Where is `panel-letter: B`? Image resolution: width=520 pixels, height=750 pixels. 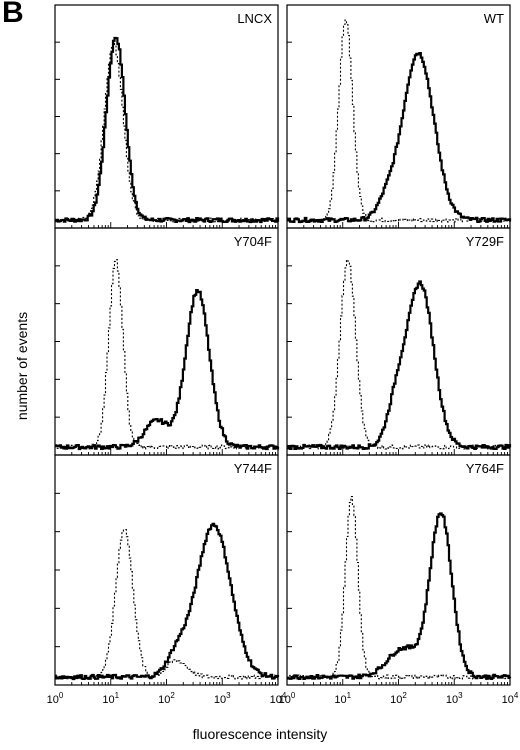
panel-letter: B is located at coordinates (13, 14).